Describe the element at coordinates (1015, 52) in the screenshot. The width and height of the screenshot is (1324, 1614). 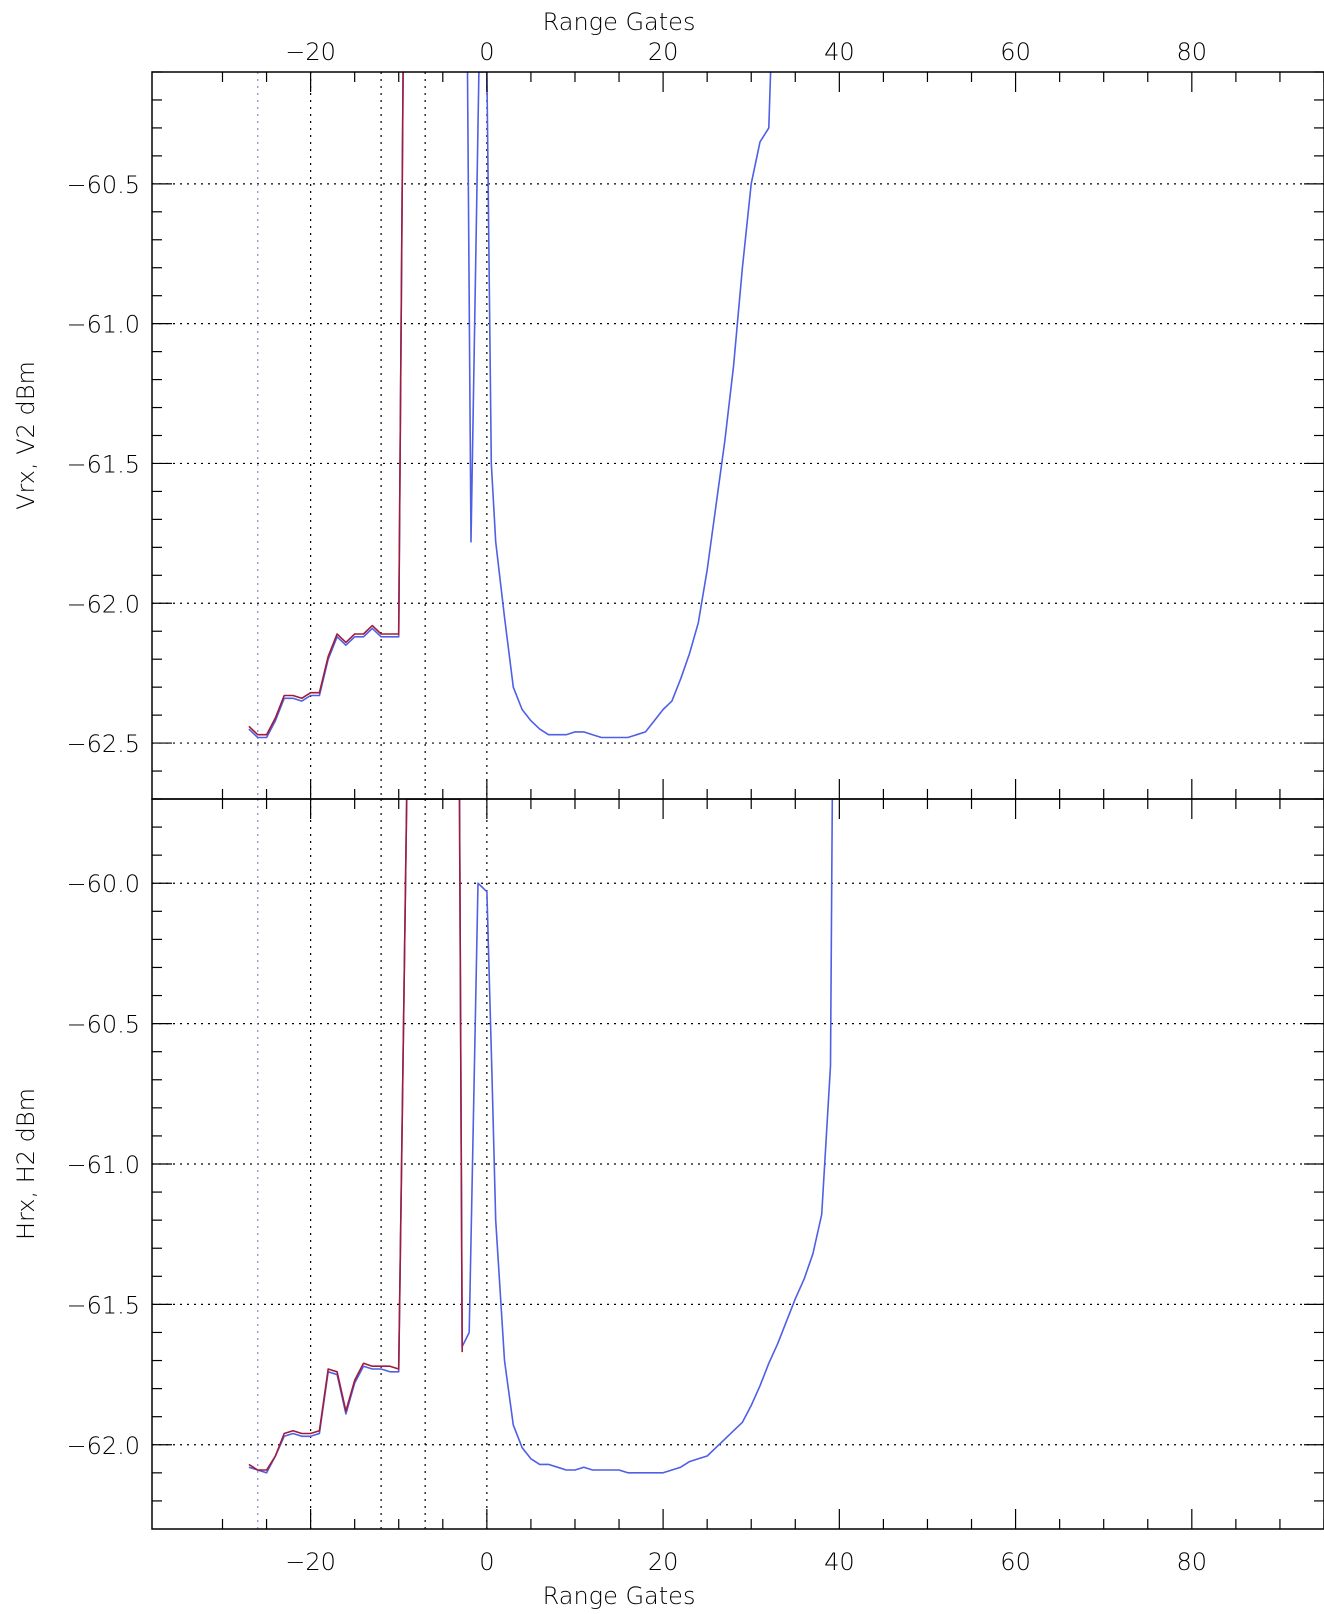
I see `top-xtick-label: 60` at that location.